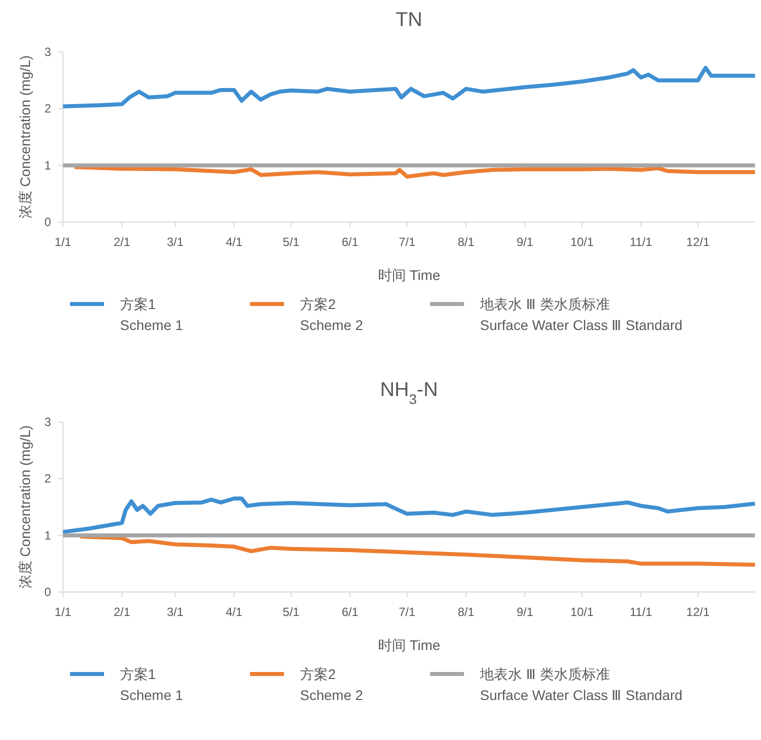  What do you see at coordinates (409, 393) in the screenshot?
I see `chart-title: NH$_{3}$-N` at bounding box center [409, 393].